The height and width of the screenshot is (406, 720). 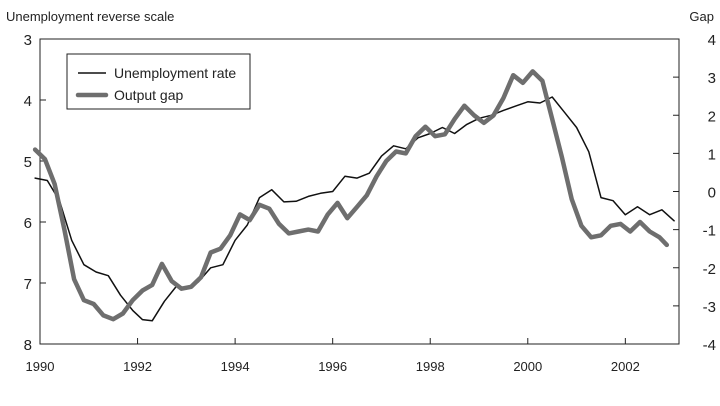 What do you see at coordinates (28, 284) in the screenshot?
I see `y-left-tick-label: 7` at bounding box center [28, 284].